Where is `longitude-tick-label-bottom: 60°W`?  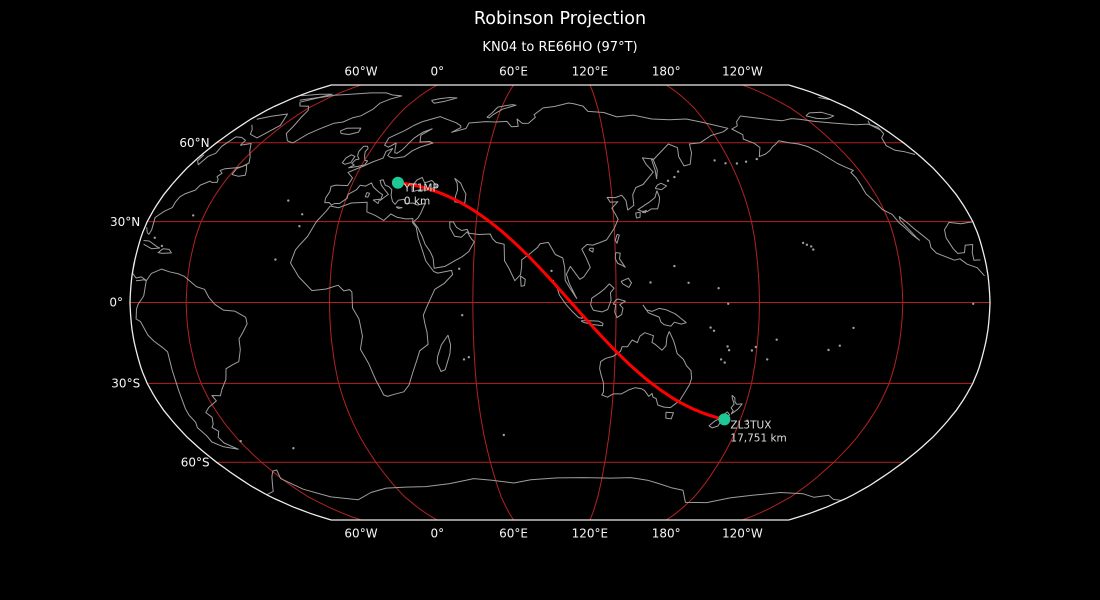
longitude-tick-label-bottom: 60°W is located at coordinates (360, 534).